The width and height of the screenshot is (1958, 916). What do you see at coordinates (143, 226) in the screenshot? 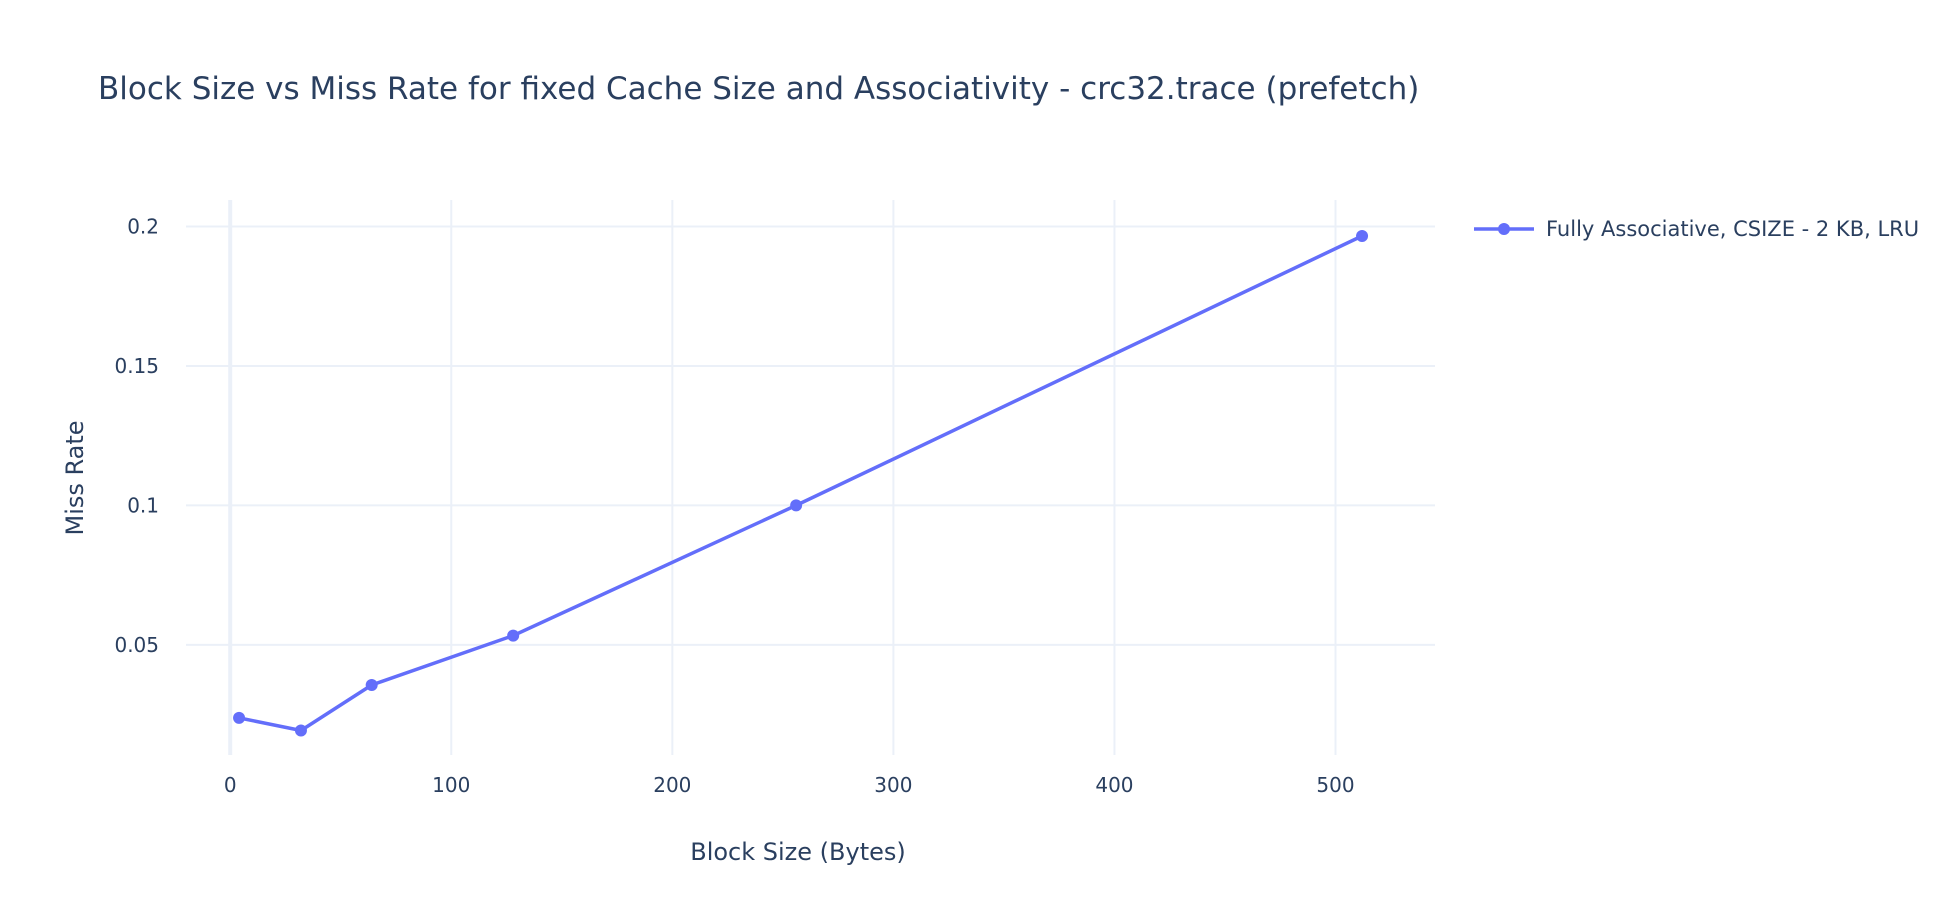
I see `y-tick-label: 0.2` at bounding box center [143, 226].